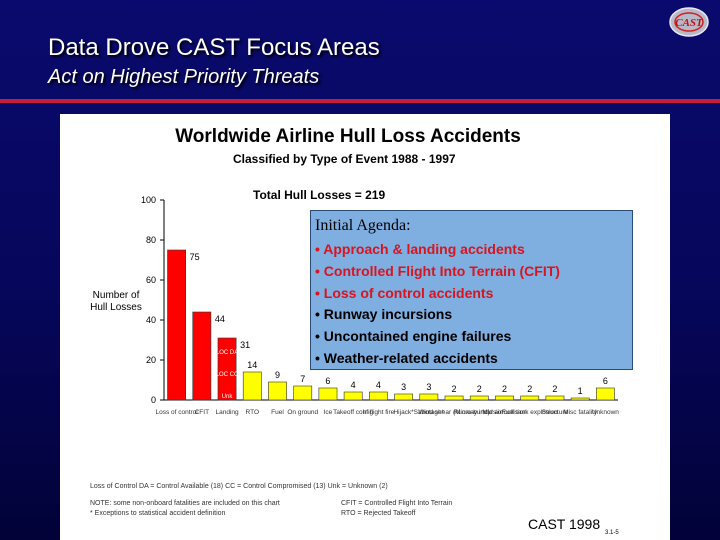 Image resolution: width=720 pixels, height=540 pixels. I want to click on y-tick-label: 80, so click(151, 240).